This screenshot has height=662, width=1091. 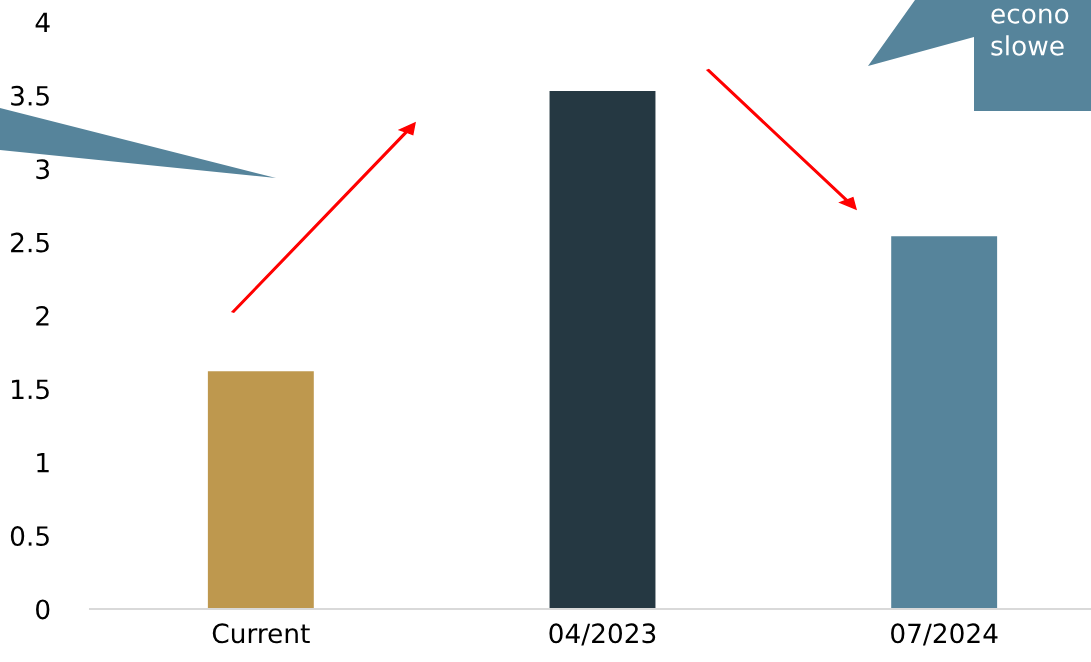 What do you see at coordinates (43, 609) in the screenshot?
I see `y-tick-label: 0` at bounding box center [43, 609].